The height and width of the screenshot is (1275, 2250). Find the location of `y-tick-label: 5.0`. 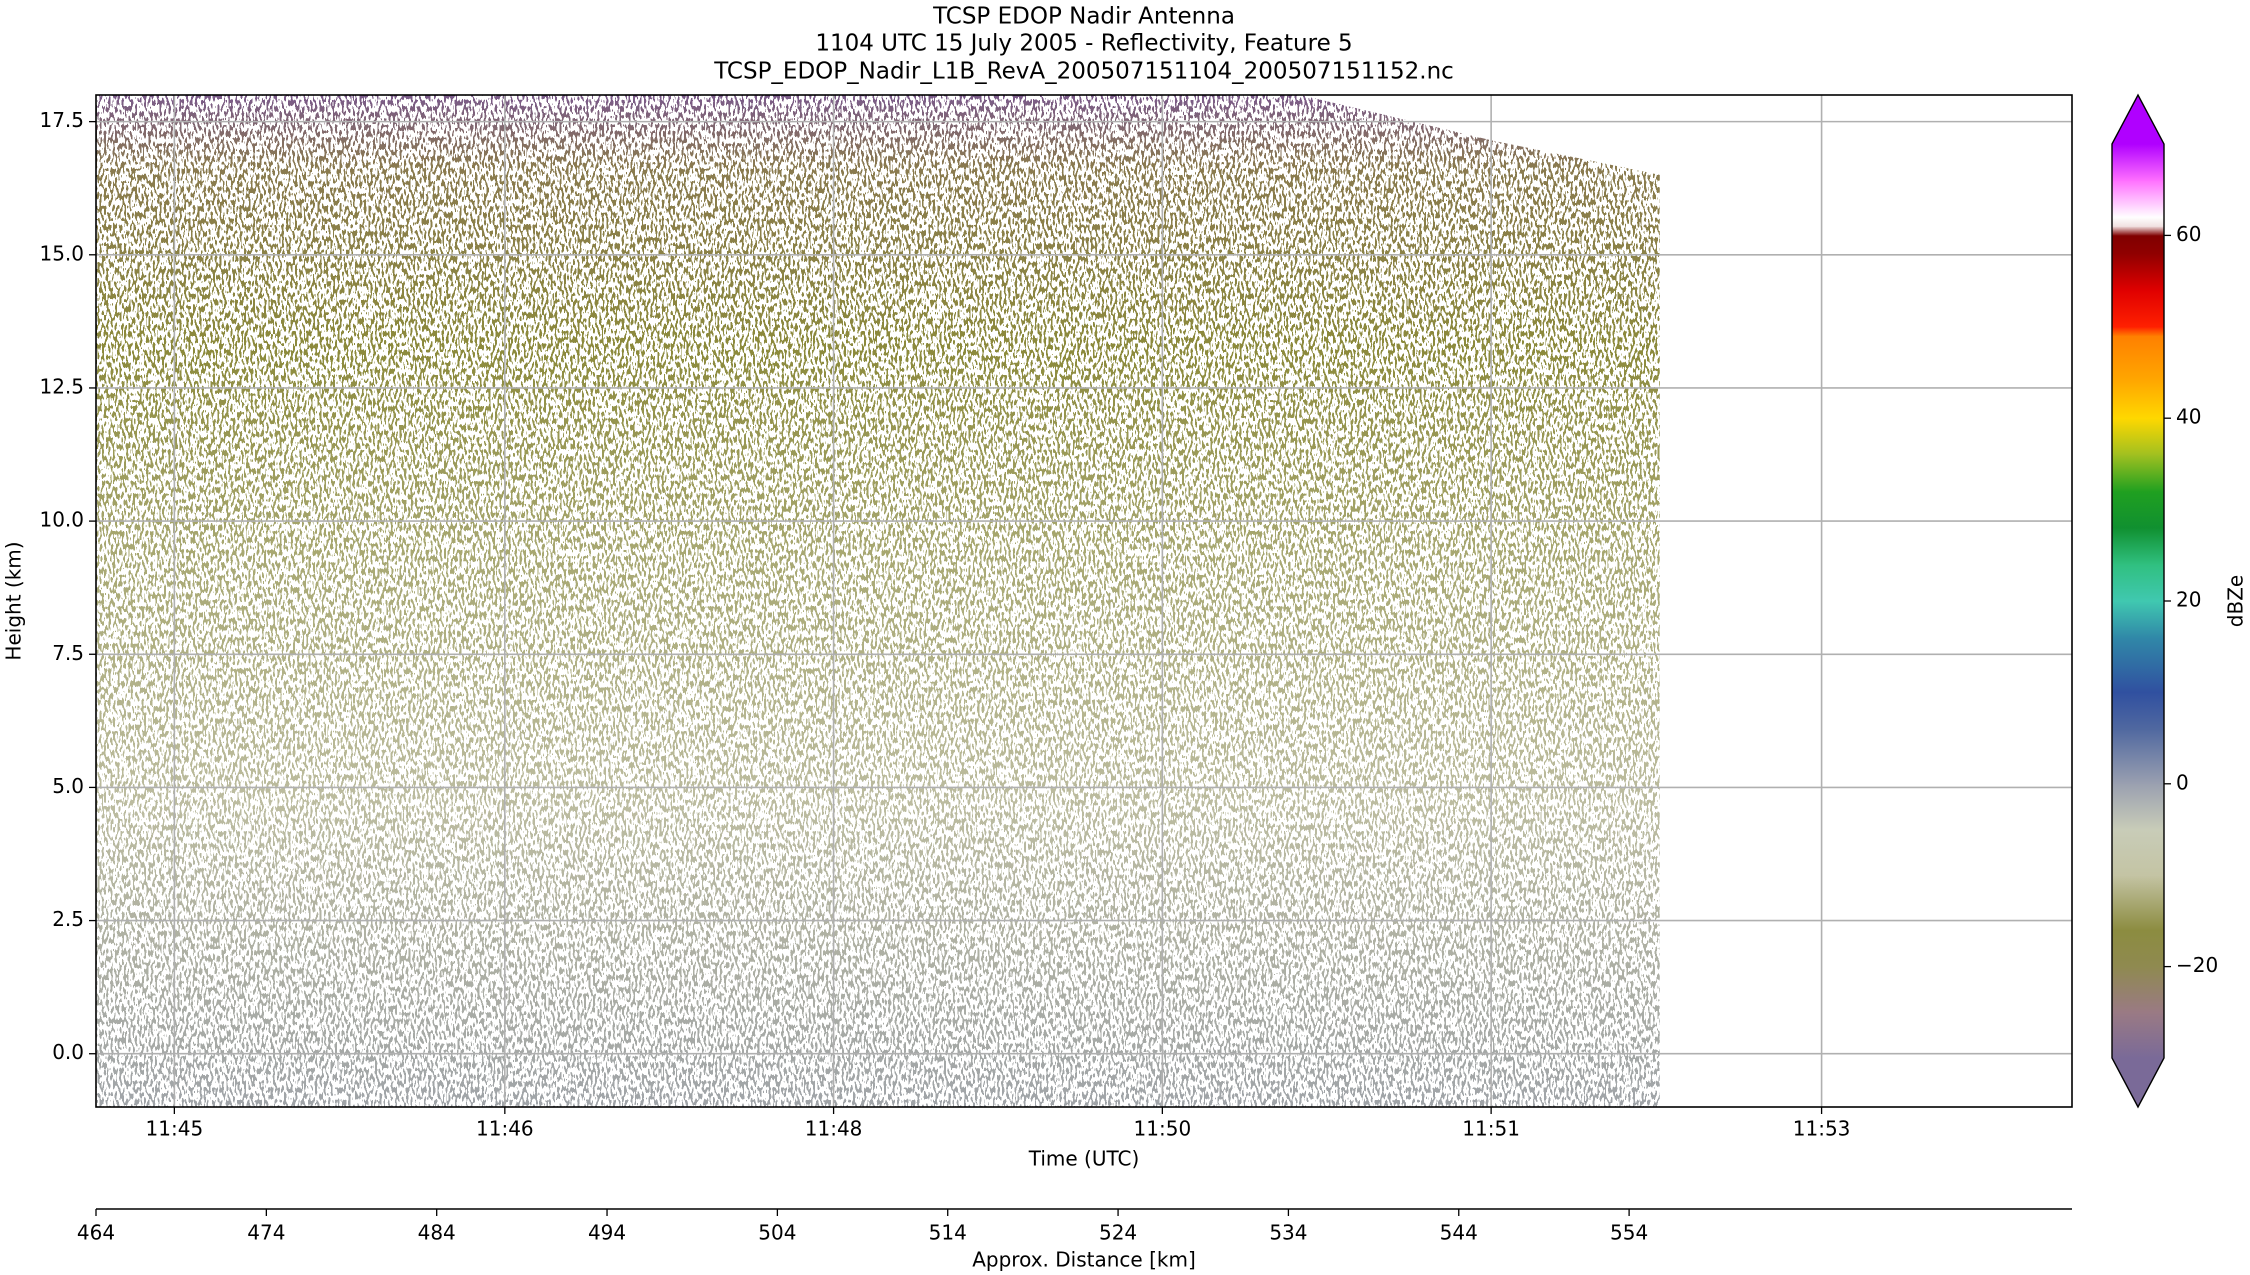

y-tick-label: 5.0 is located at coordinates (68, 786).